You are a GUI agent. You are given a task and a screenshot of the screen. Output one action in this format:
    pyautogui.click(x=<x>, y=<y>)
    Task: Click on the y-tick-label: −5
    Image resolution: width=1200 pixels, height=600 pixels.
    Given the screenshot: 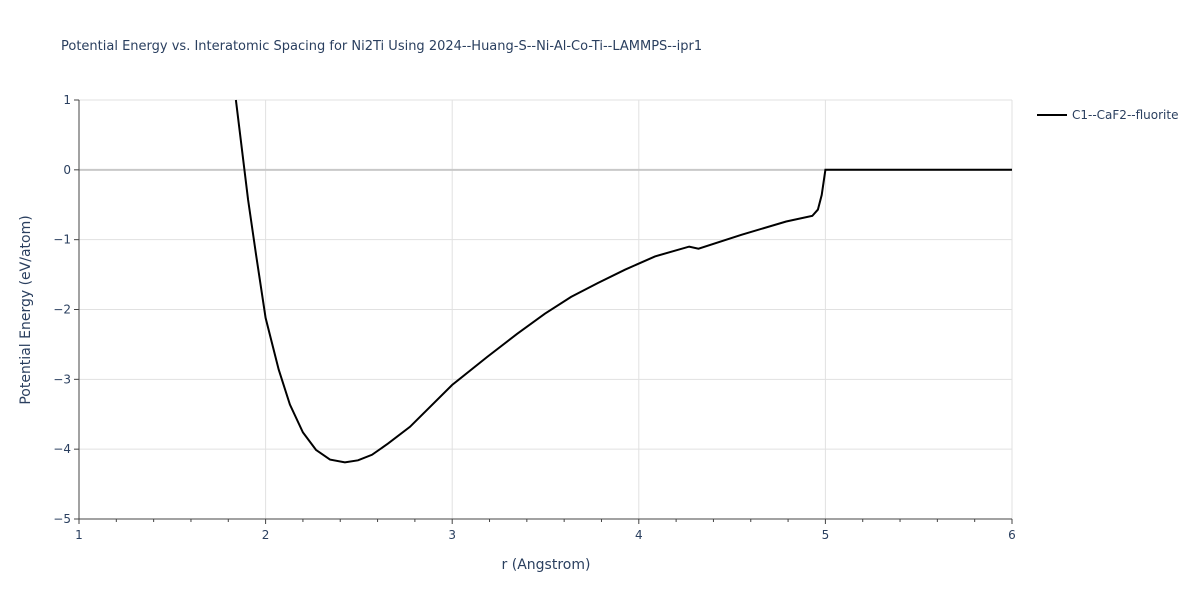 What is the action you would take?
    pyautogui.click(x=62, y=519)
    